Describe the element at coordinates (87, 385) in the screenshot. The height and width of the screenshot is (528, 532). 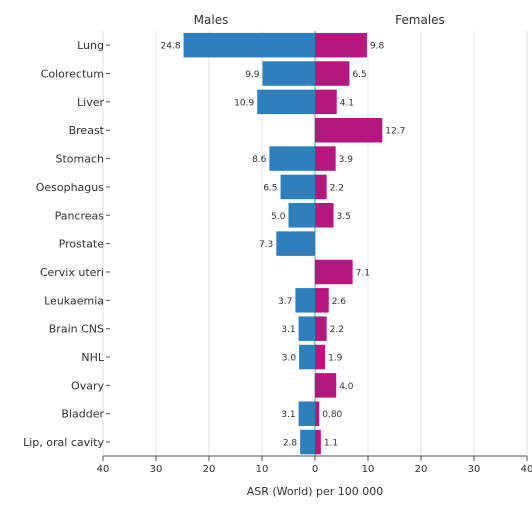
I see `category-label: Ovary` at that location.